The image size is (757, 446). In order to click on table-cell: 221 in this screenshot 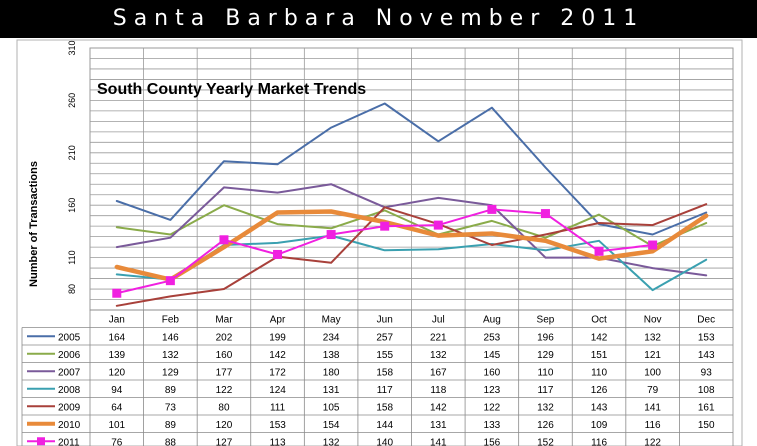, I will do `click(438, 337)`.